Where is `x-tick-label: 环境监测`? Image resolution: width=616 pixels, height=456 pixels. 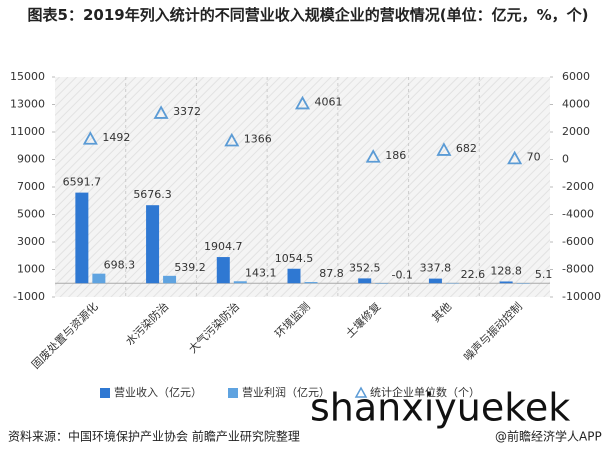
x-tick-label: 环境监测 is located at coordinates (292, 319).